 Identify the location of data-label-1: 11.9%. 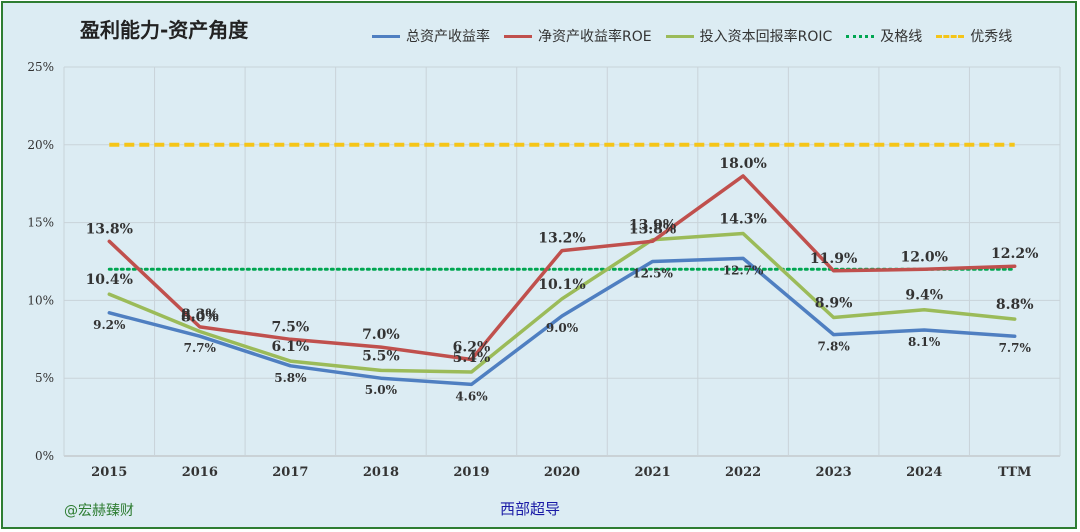
(833, 259).